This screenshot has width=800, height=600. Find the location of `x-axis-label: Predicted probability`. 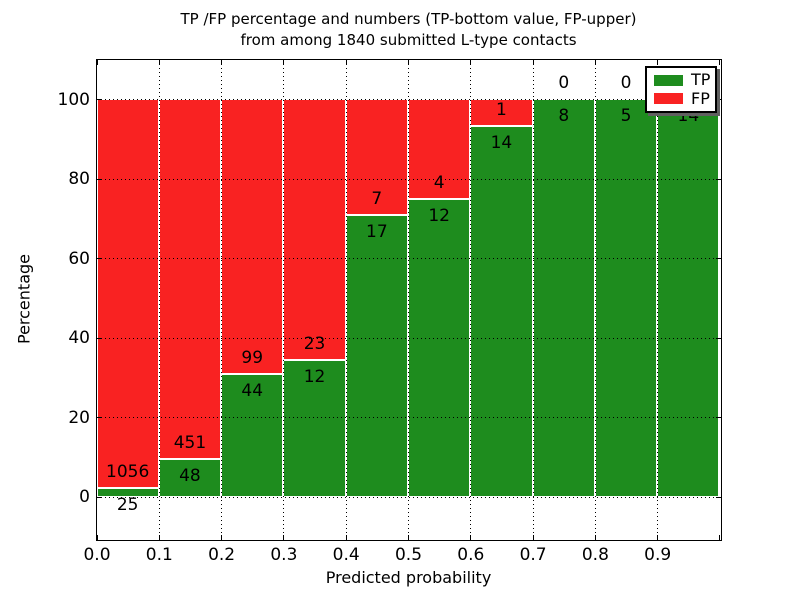

x-axis-label: Predicted probability is located at coordinates (408, 577).